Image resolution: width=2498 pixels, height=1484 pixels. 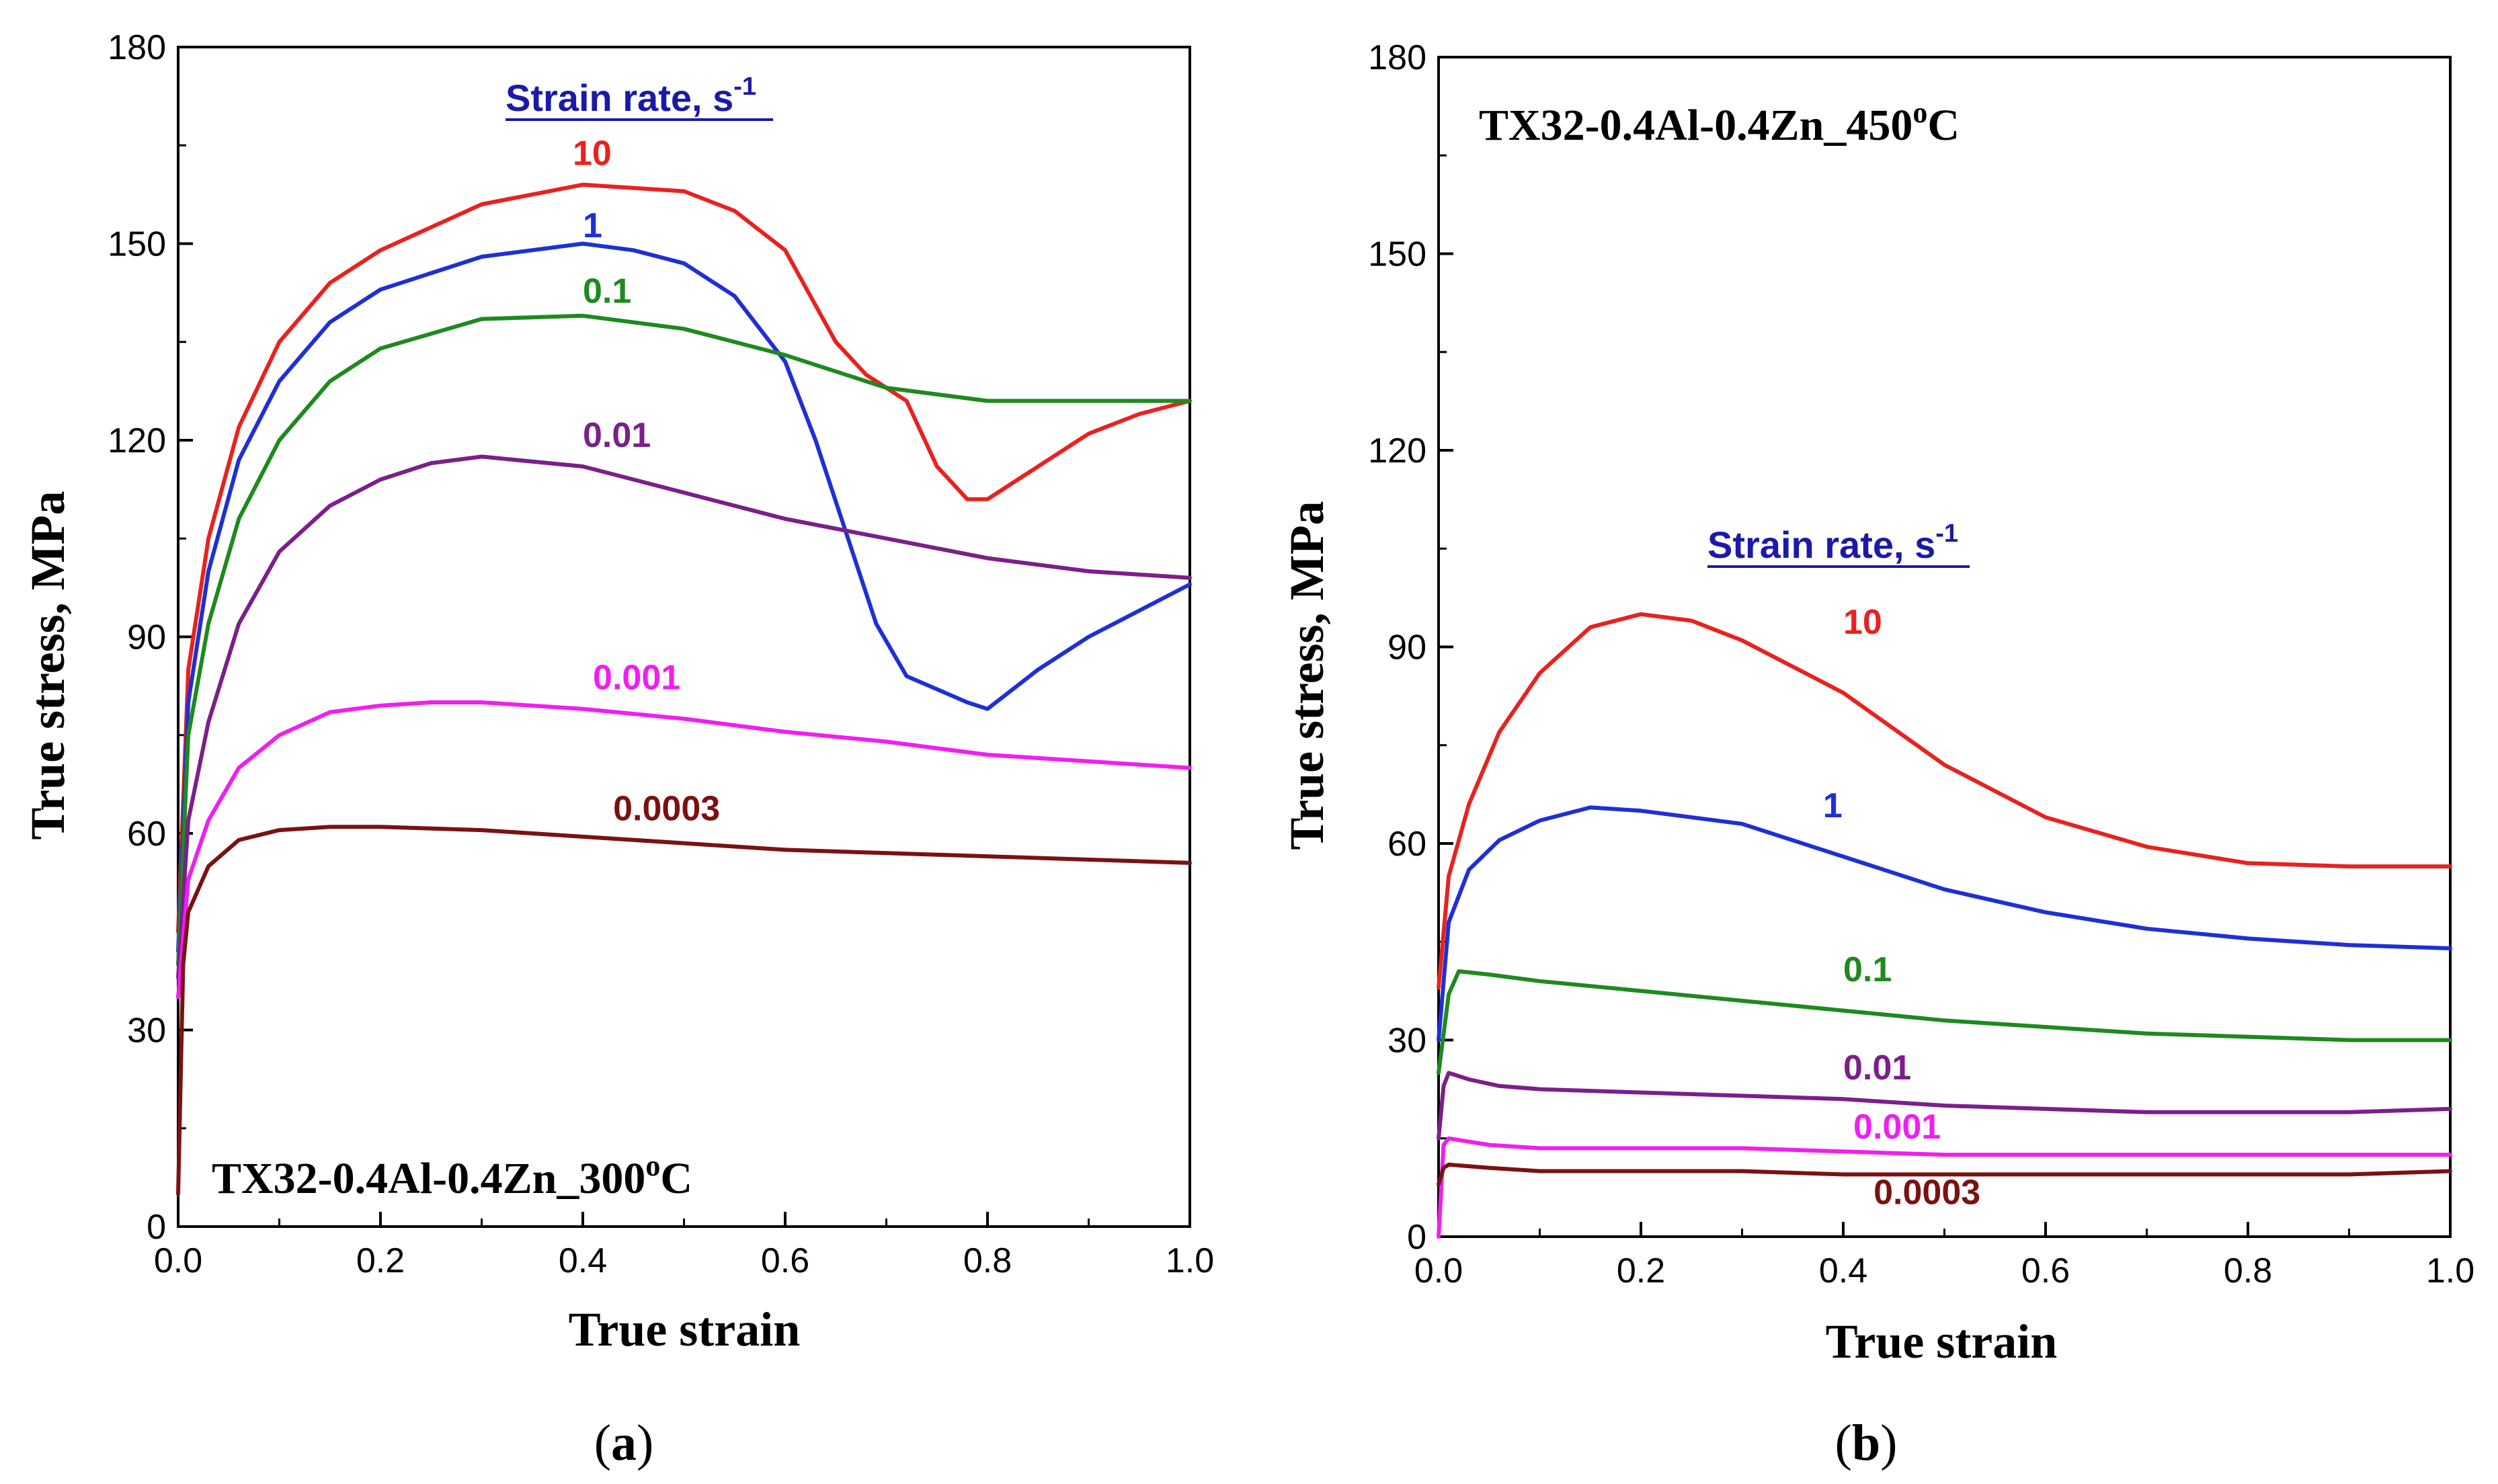 I want to click on series-label-a-0.1: 0.1, so click(x=607, y=291).